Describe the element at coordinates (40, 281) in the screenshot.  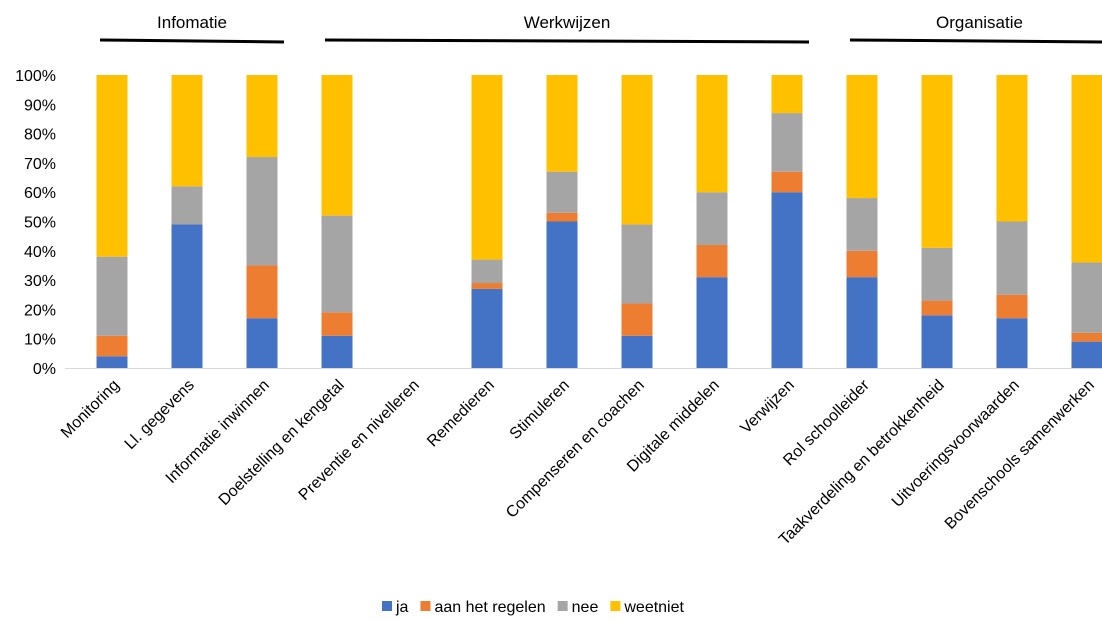
I see `y-tick-label: 30%` at that location.